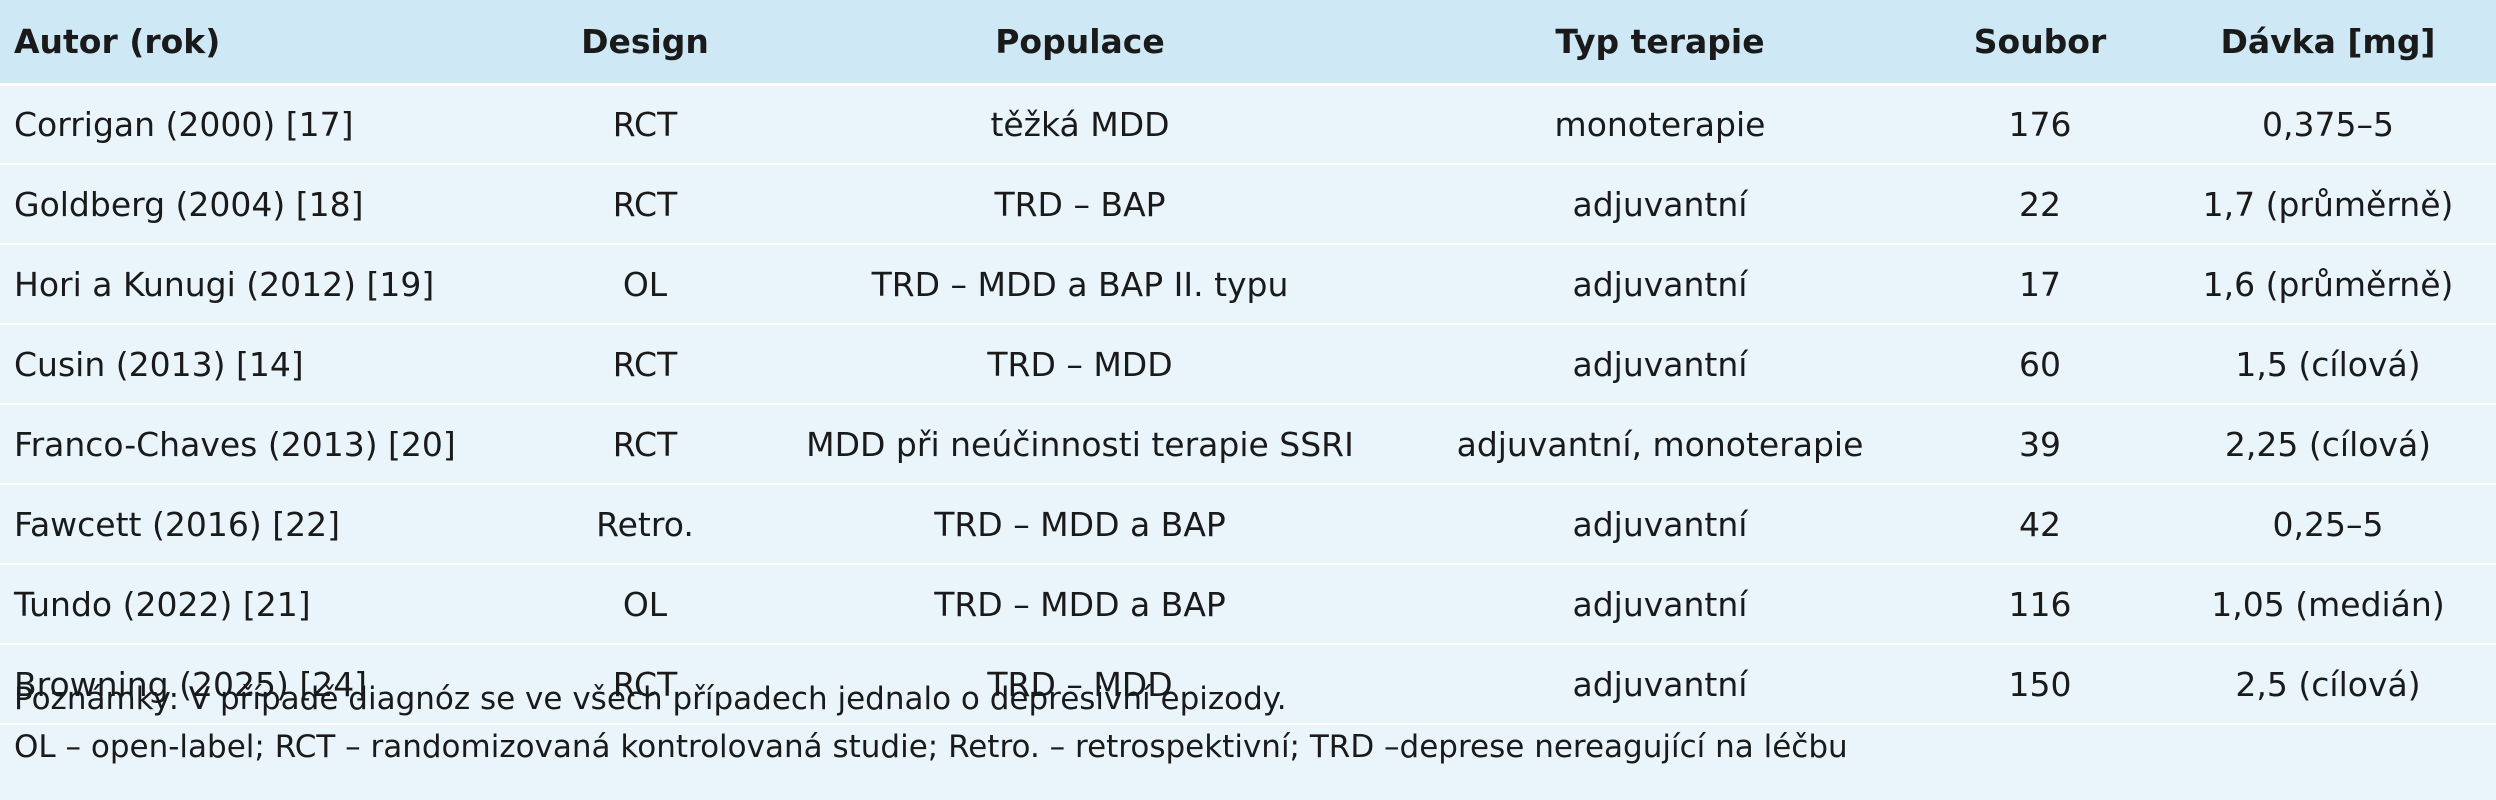 This screenshot has width=2496, height=800. Describe the element at coordinates (2328, 444) in the screenshot. I see `cell-dose: 2,25 (cílová)` at that location.